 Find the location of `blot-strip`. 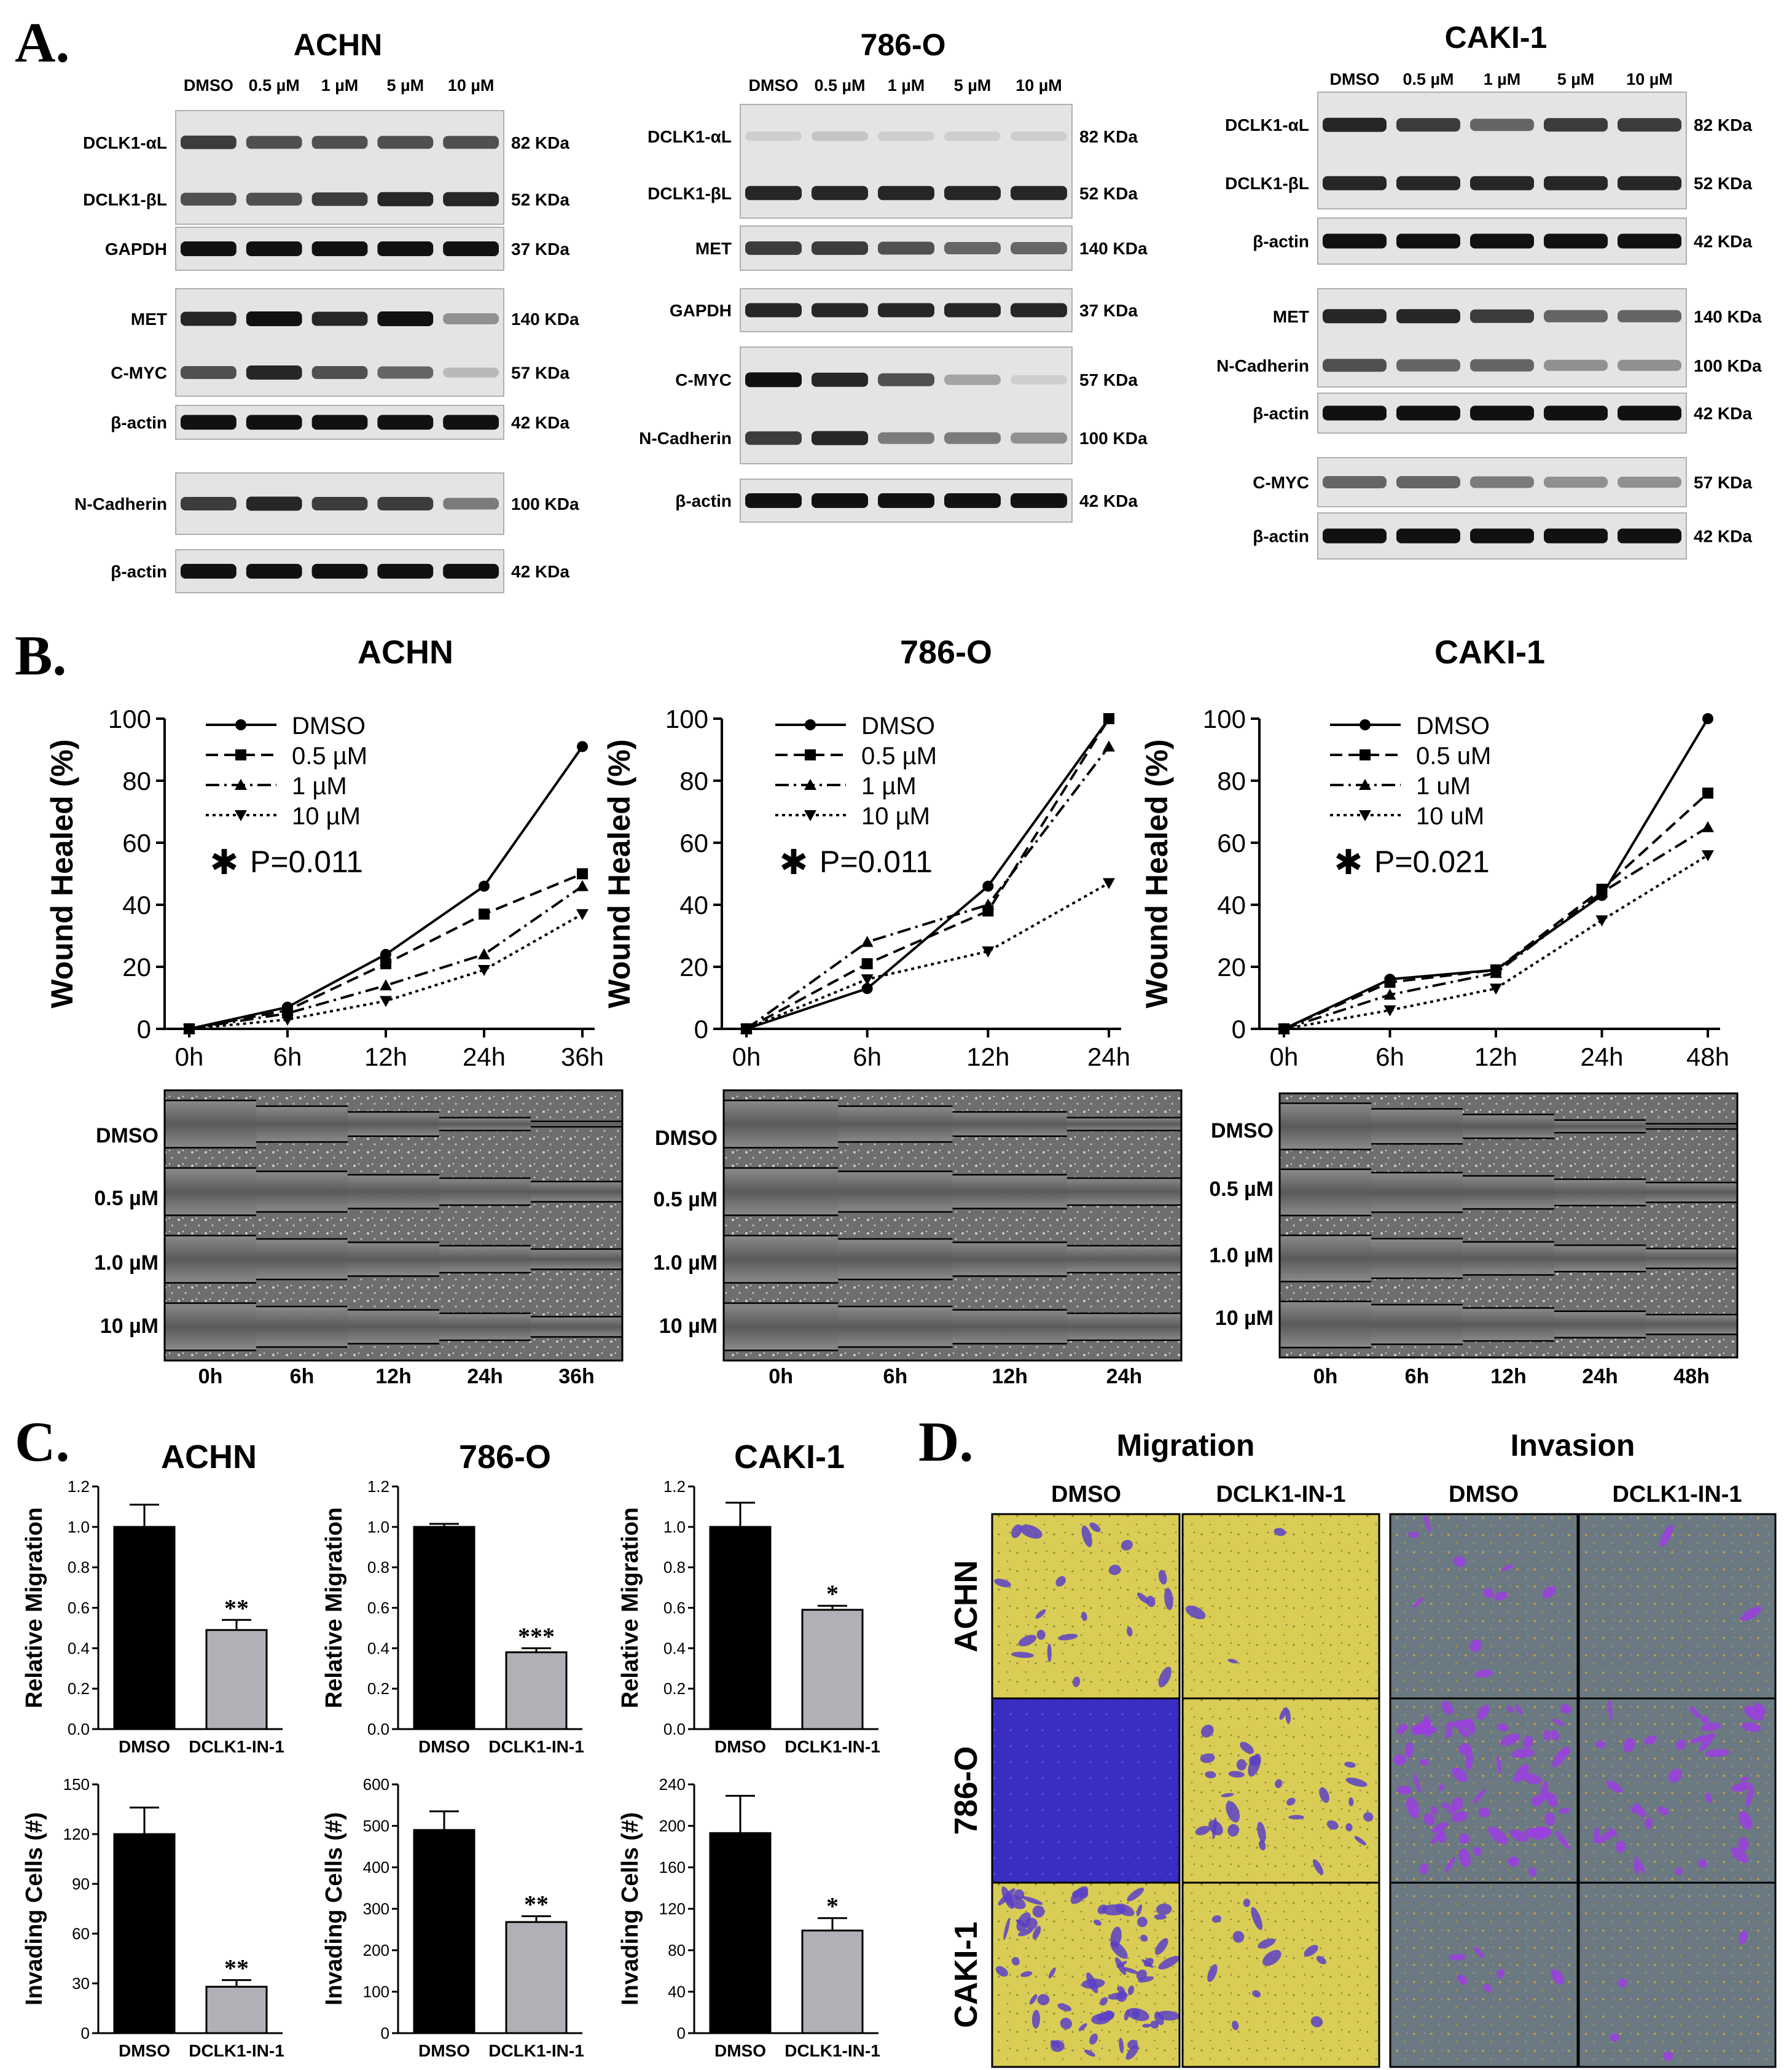

blot-strip is located at coordinates (339, 342).